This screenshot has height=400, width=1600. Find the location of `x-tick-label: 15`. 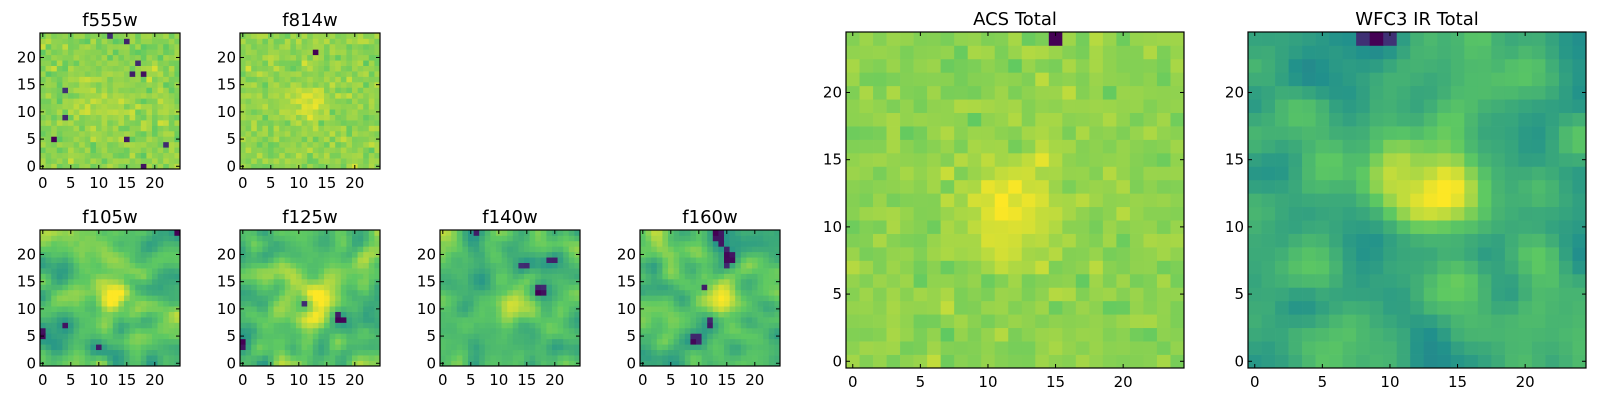

x-tick-label: 15 is located at coordinates (526, 380).